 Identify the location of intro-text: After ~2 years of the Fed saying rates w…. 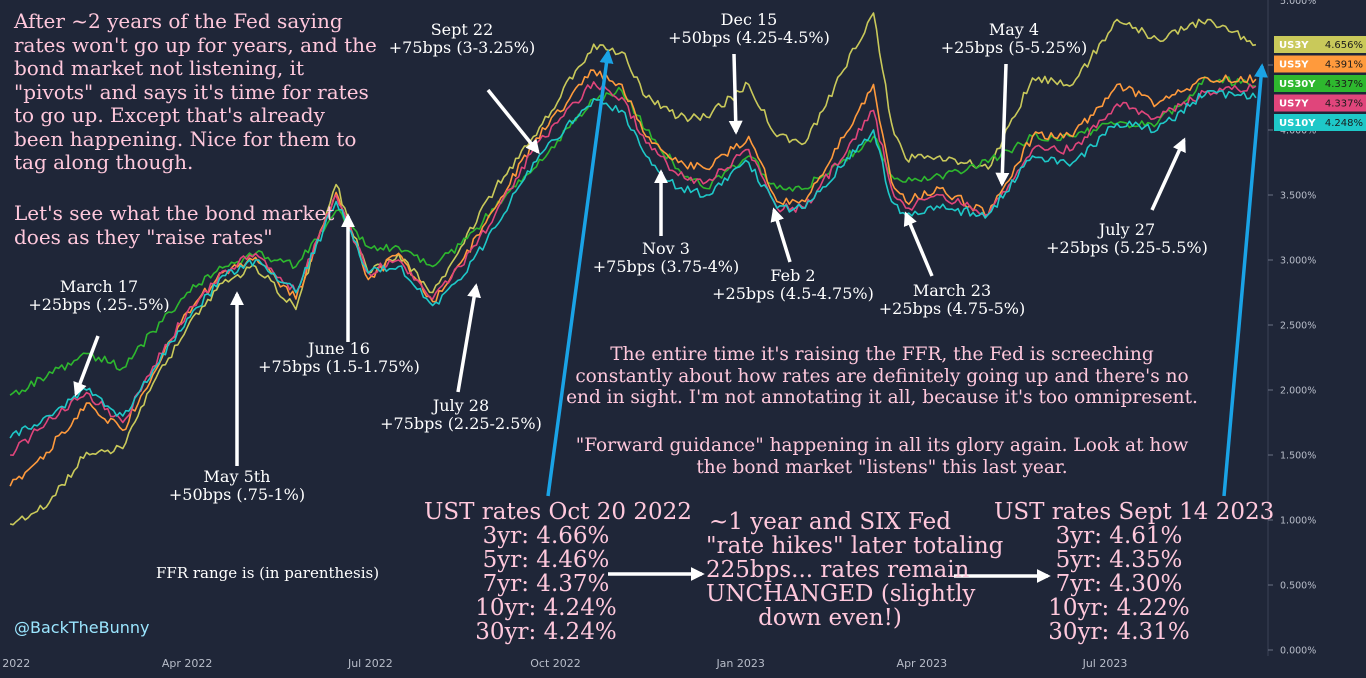
(195, 92).